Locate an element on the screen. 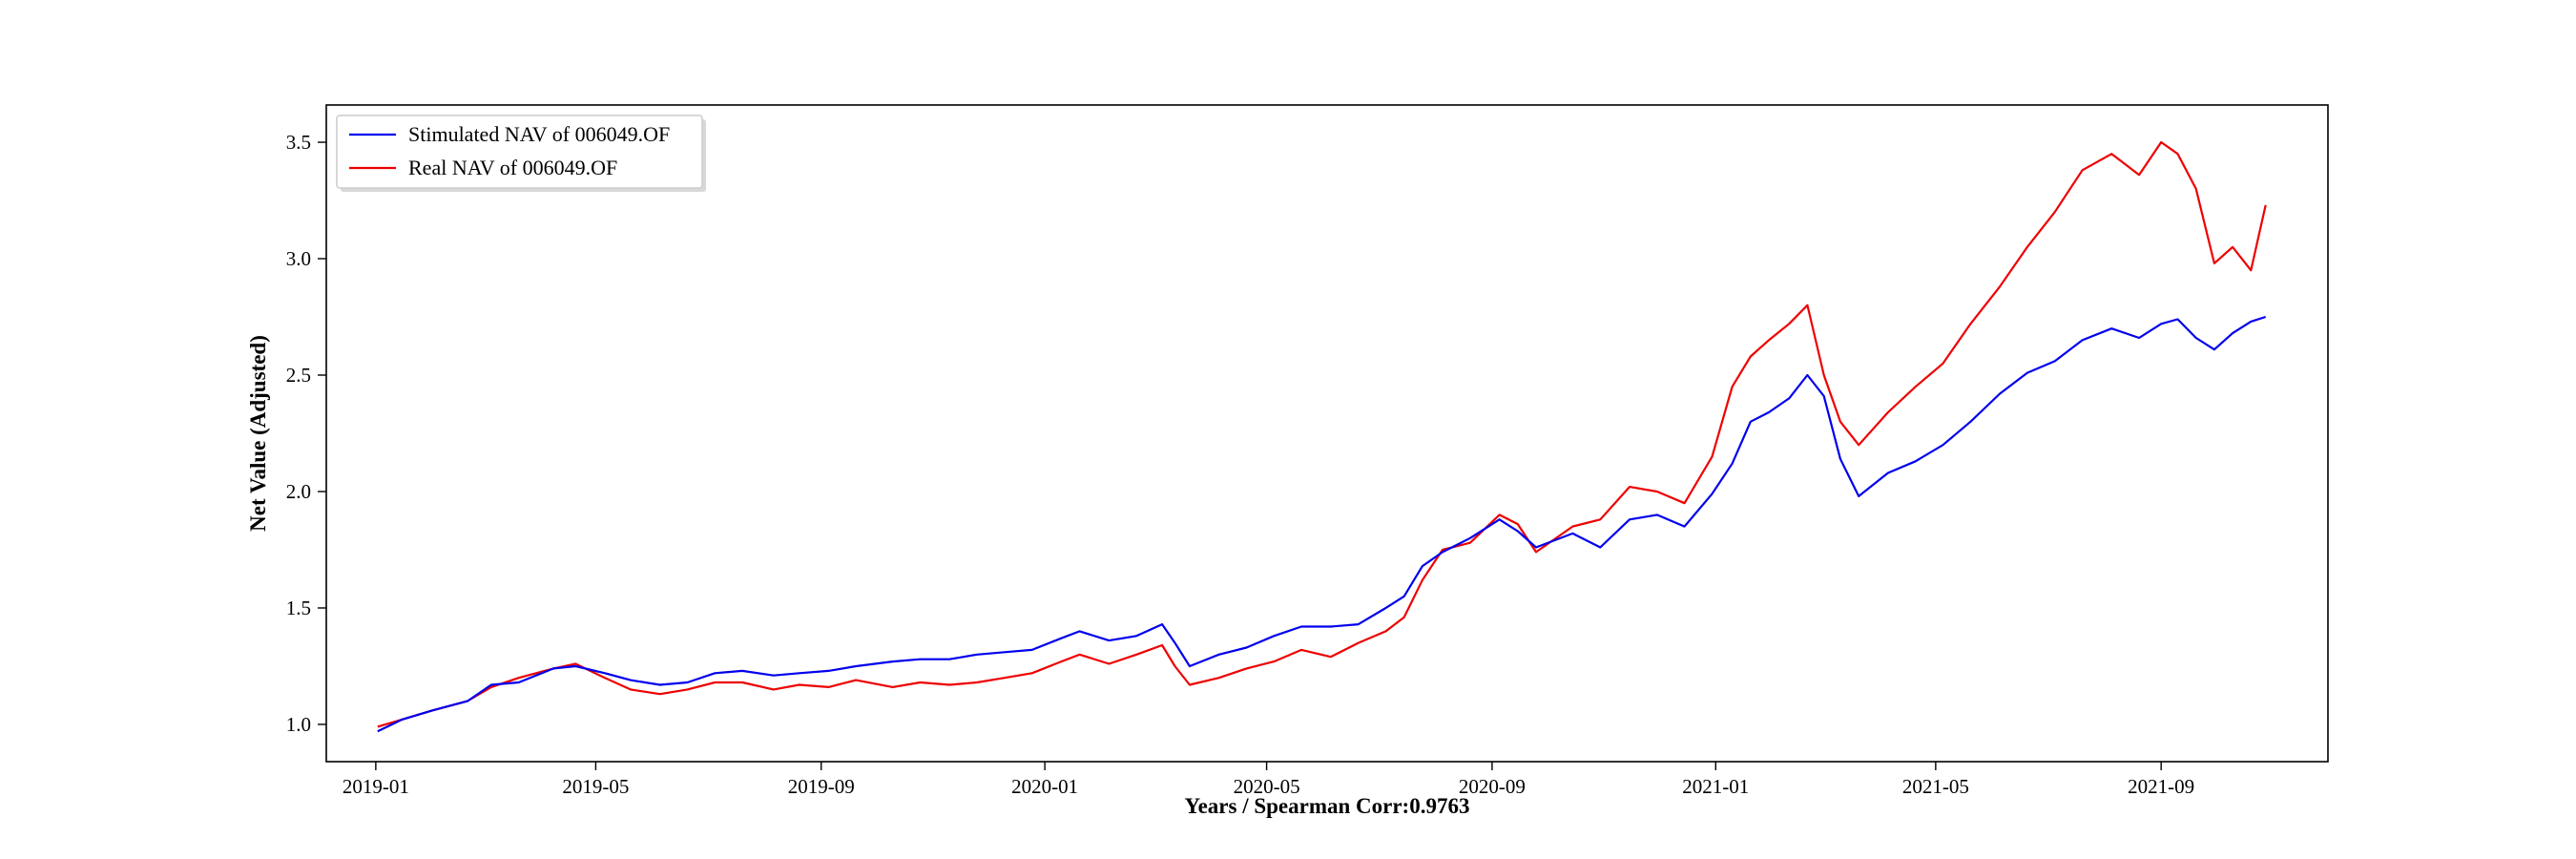 The height and width of the screenshot is (859, 2576). y-tick-label: 2.0 is located at coordinates (298, 491).